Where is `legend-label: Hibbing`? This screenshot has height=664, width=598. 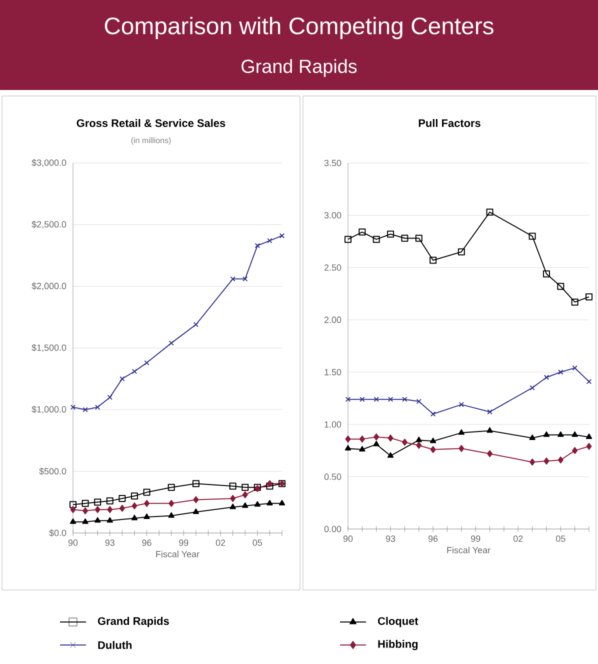 legend-label: Hibbing is located at coordinates (398, 645).